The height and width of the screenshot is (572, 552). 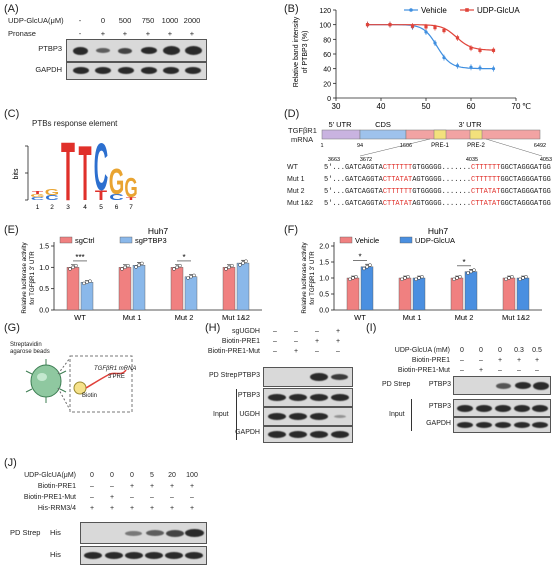 What do you see at coordinates (152, 508) in the screenshot?
I see `j-val-3-3: +` at bounding box center [152, 508].